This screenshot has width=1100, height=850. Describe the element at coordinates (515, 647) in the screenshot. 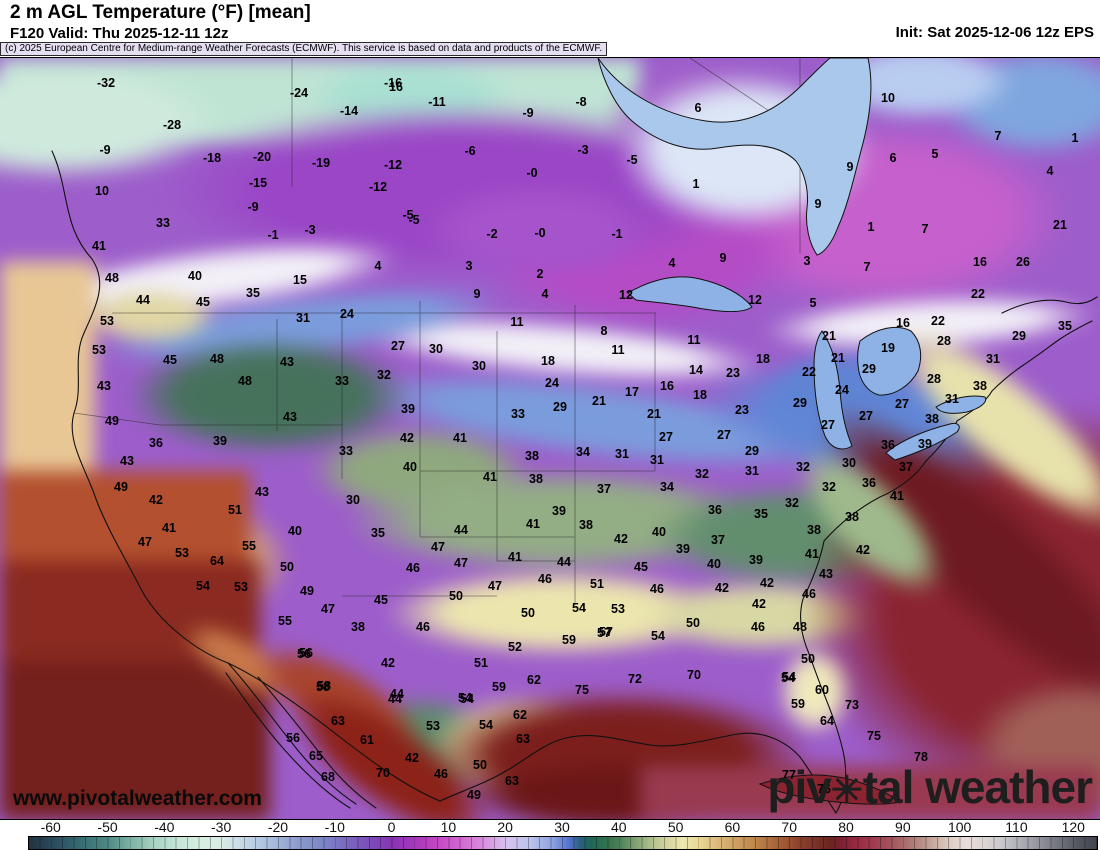

I see `temp-value-label: 52` at that location.